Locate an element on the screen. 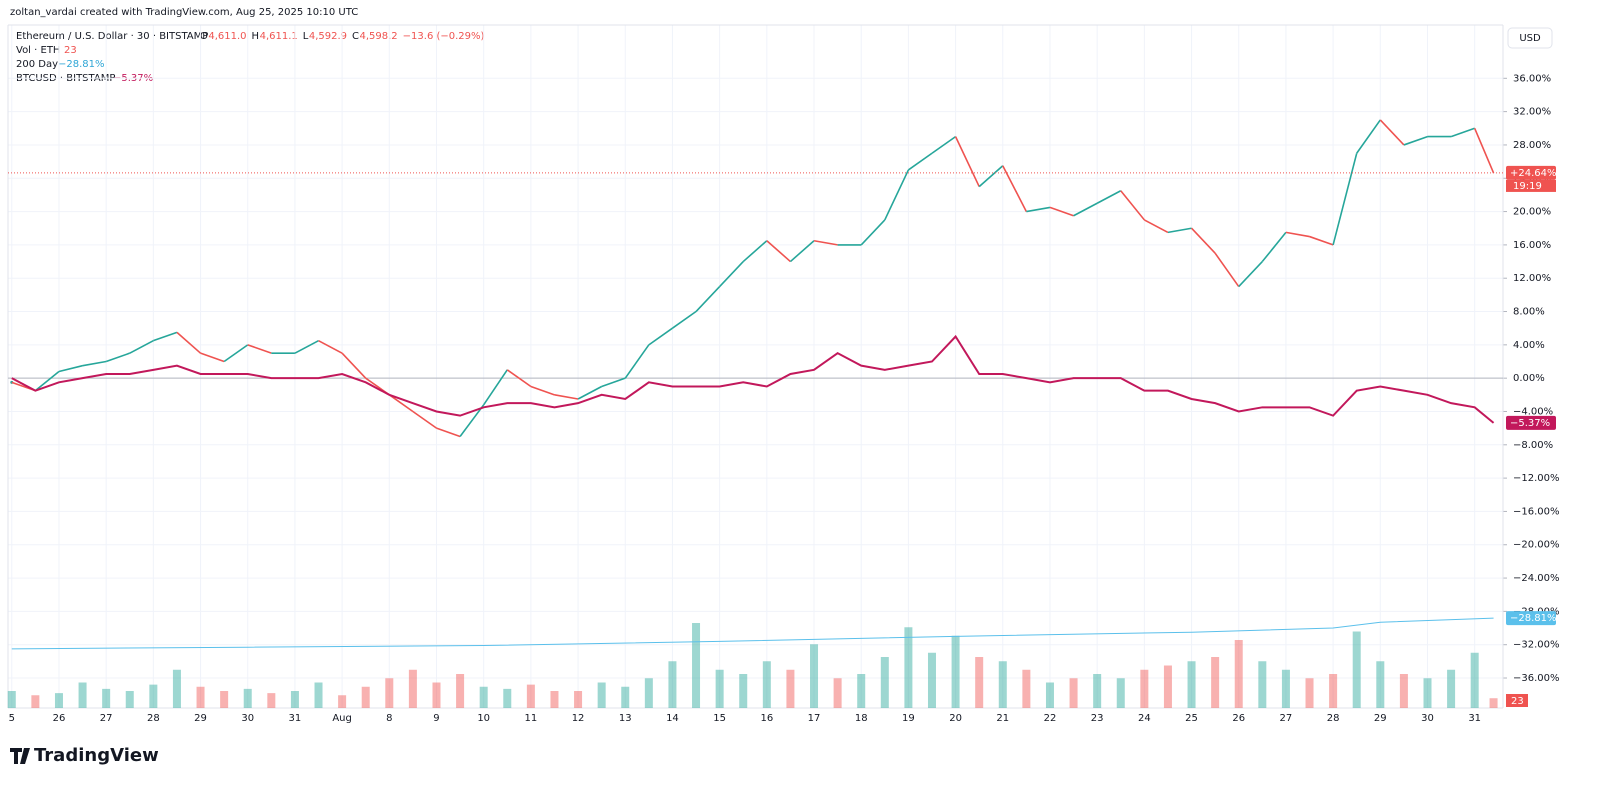  x-tick-label: 17 is located at coordinates (814, 718).